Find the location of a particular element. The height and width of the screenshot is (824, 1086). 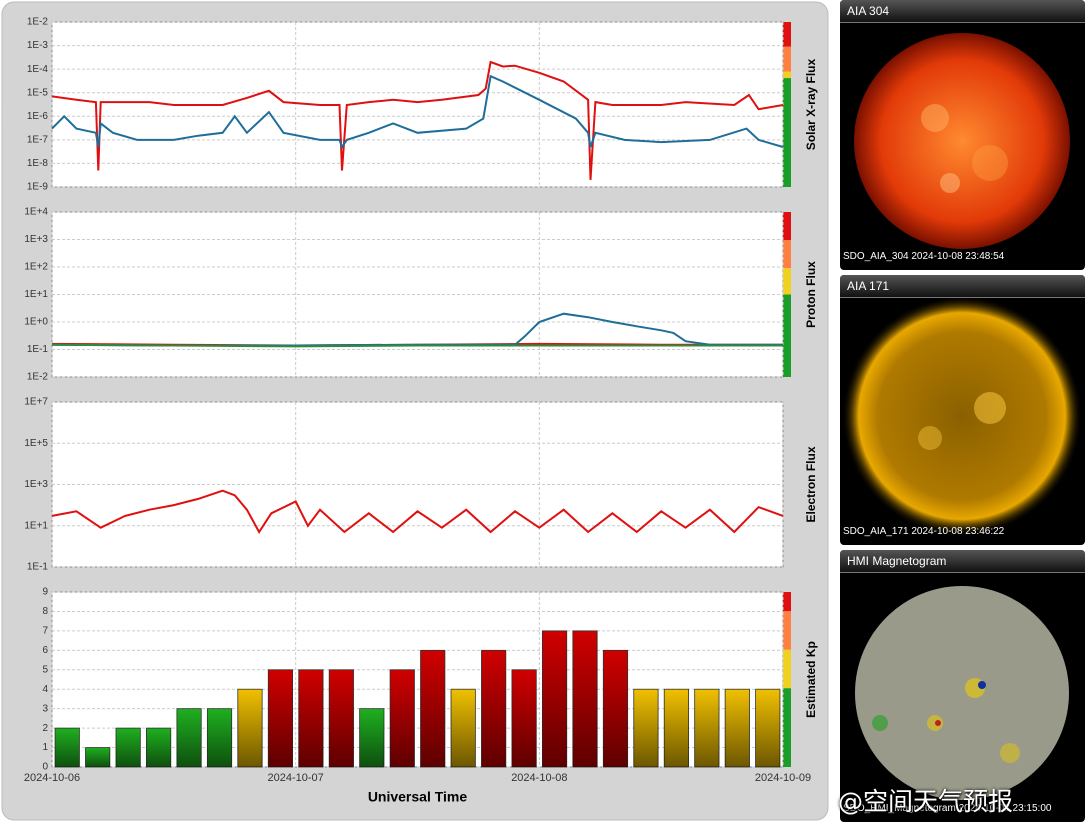

image-panel: AIA 171 SDO_AIA_171 2024-10-08 23:46:22 is located at coordinates (962, 410).